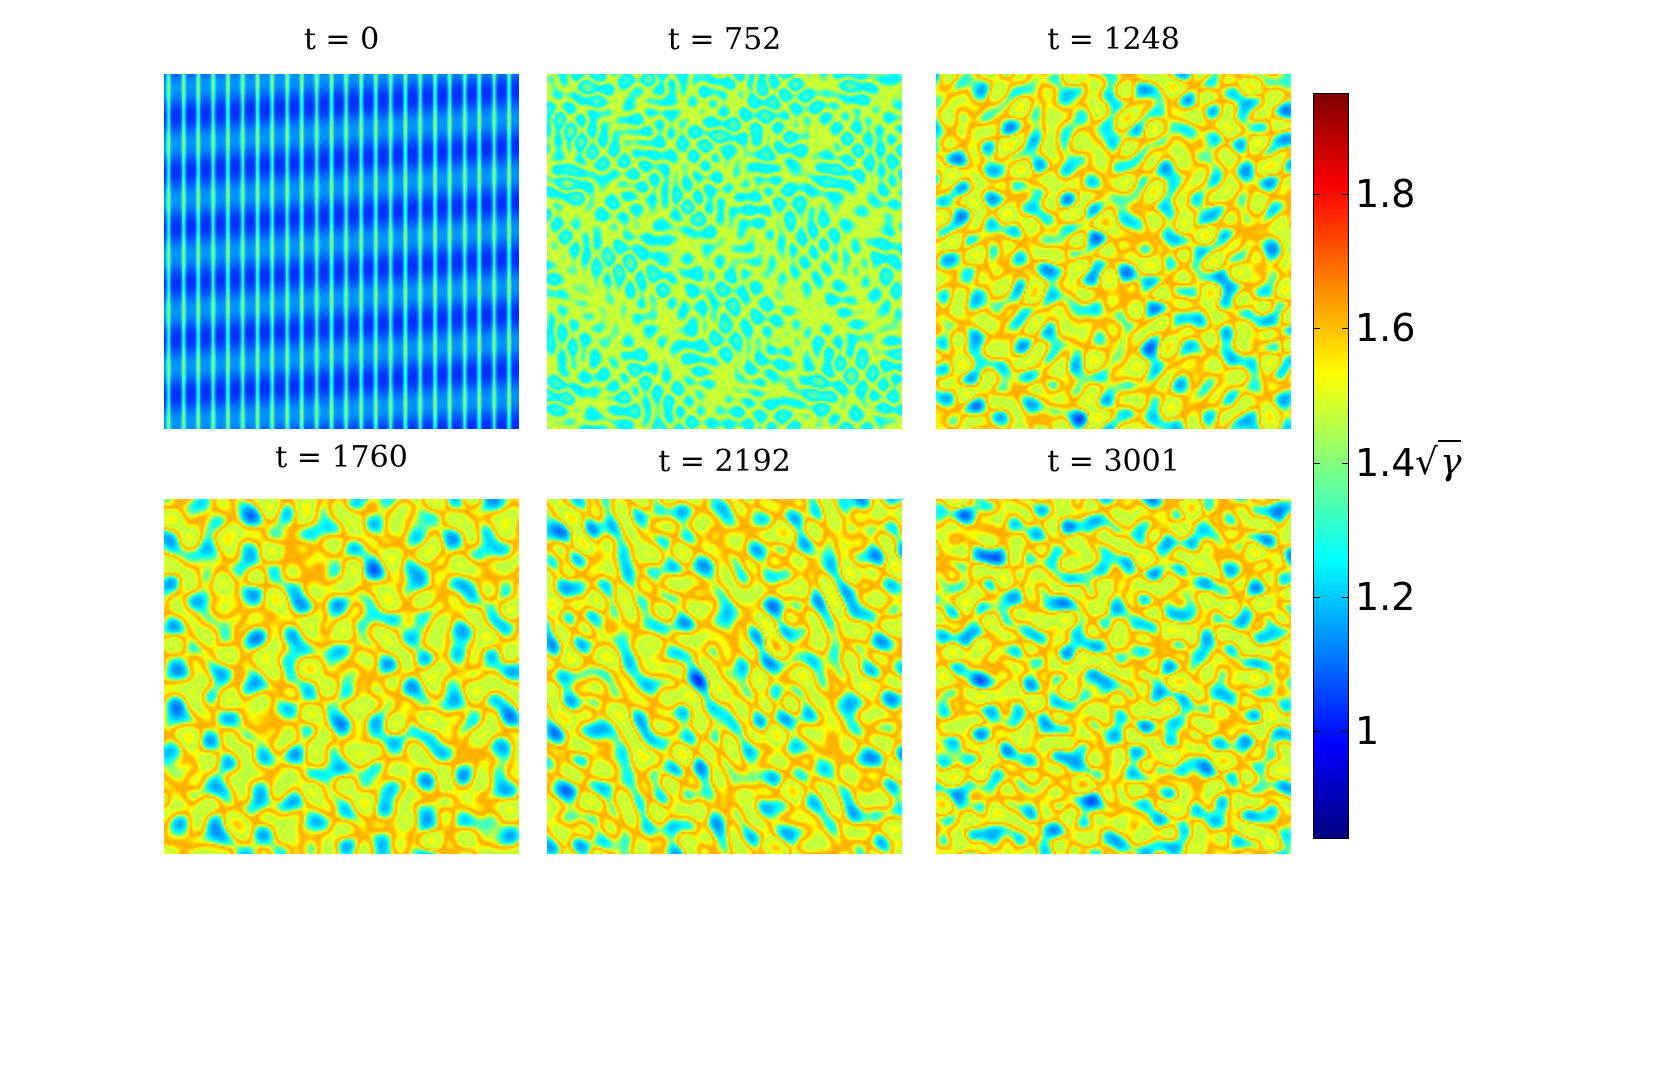  Describe the element at coordinates (1113, 39) in the screenshot. I see `panel-title: t = 1248` at that location.